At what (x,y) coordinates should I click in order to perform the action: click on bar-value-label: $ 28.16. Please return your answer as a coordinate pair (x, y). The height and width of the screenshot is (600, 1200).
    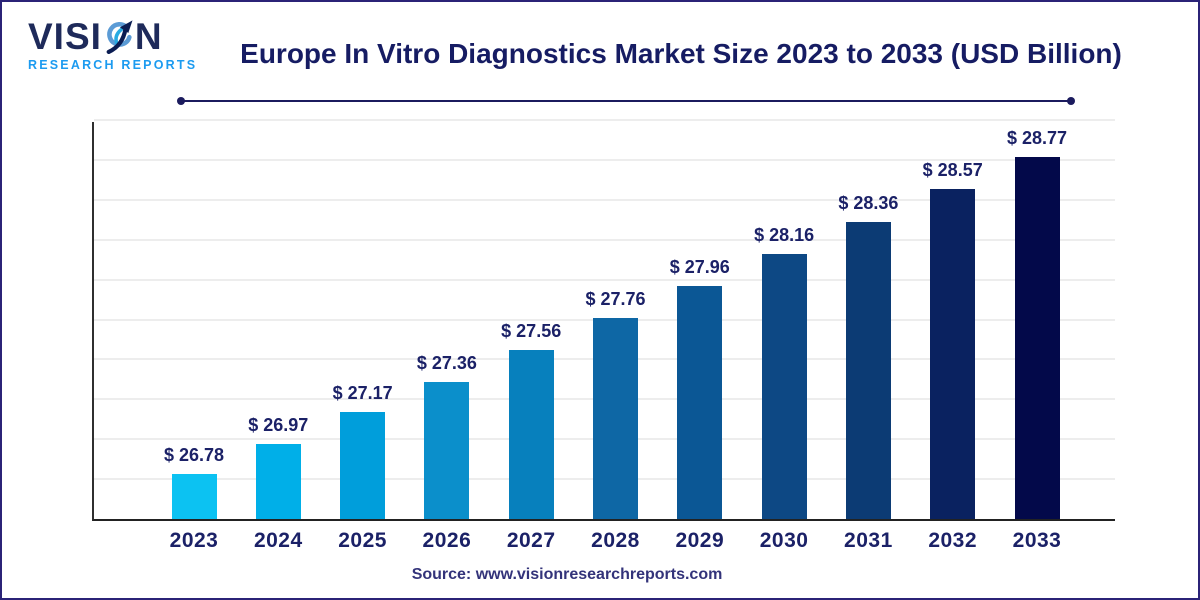
    Looking at the image, I should click on (784, 235).